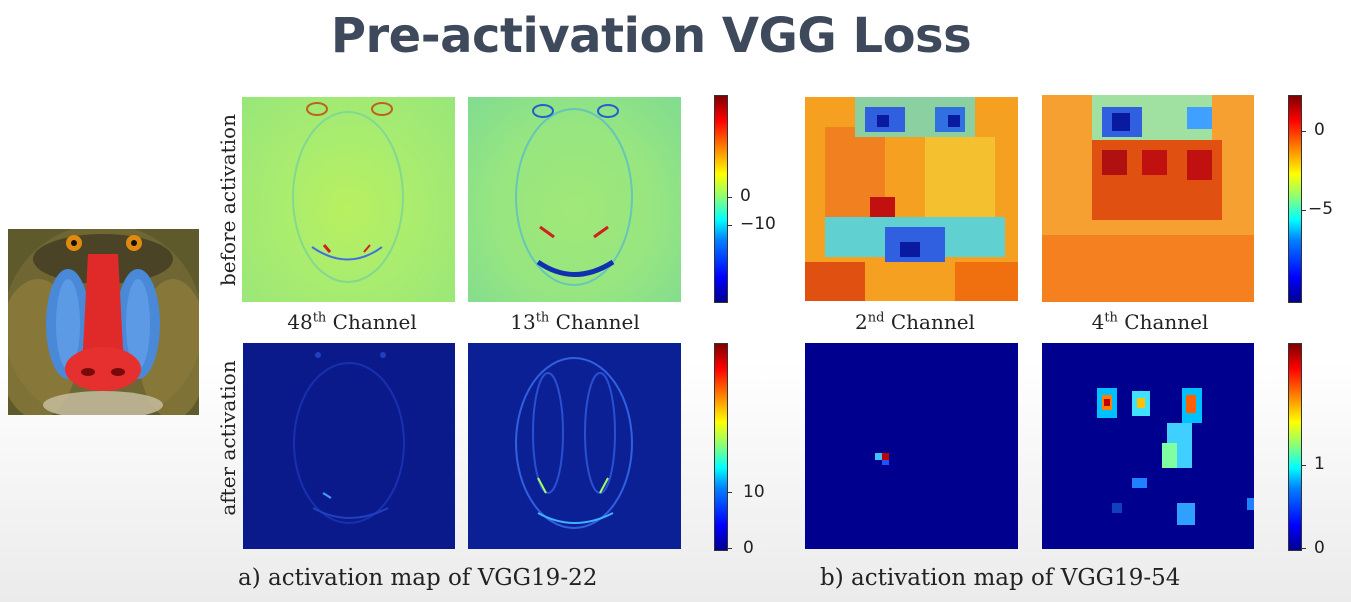  What do you see at coordinates (1319, 464) in the screenshot?
I see `colorbar-b-after-tick: 1` at bounding box center [1319, 464].